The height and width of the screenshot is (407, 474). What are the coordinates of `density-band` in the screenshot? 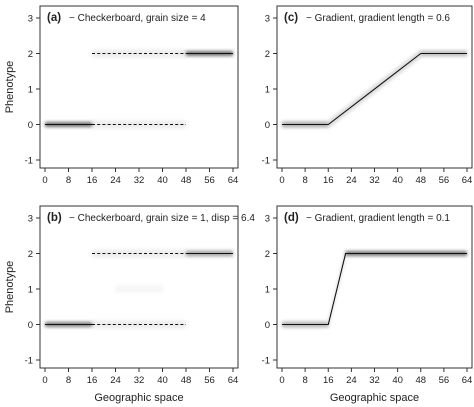 It's located at (139, 289).